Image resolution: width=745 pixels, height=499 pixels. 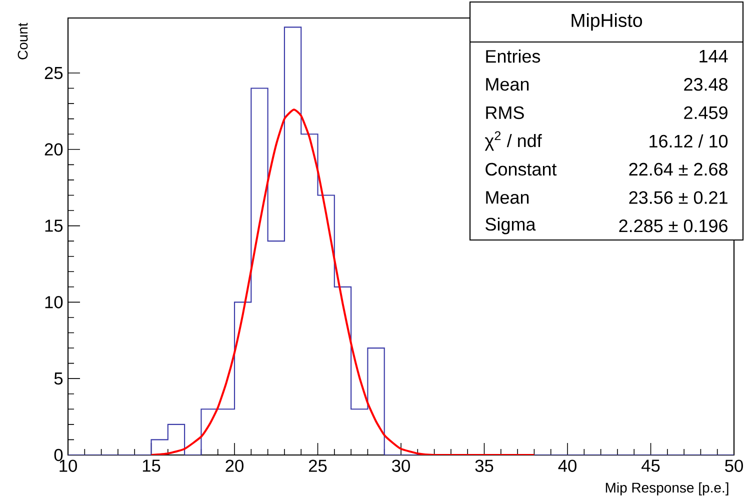 What do you see at coordinates (484, 466) in the screenshot?
I see `x-tick-label: 35` at bounding box center [484, 466].